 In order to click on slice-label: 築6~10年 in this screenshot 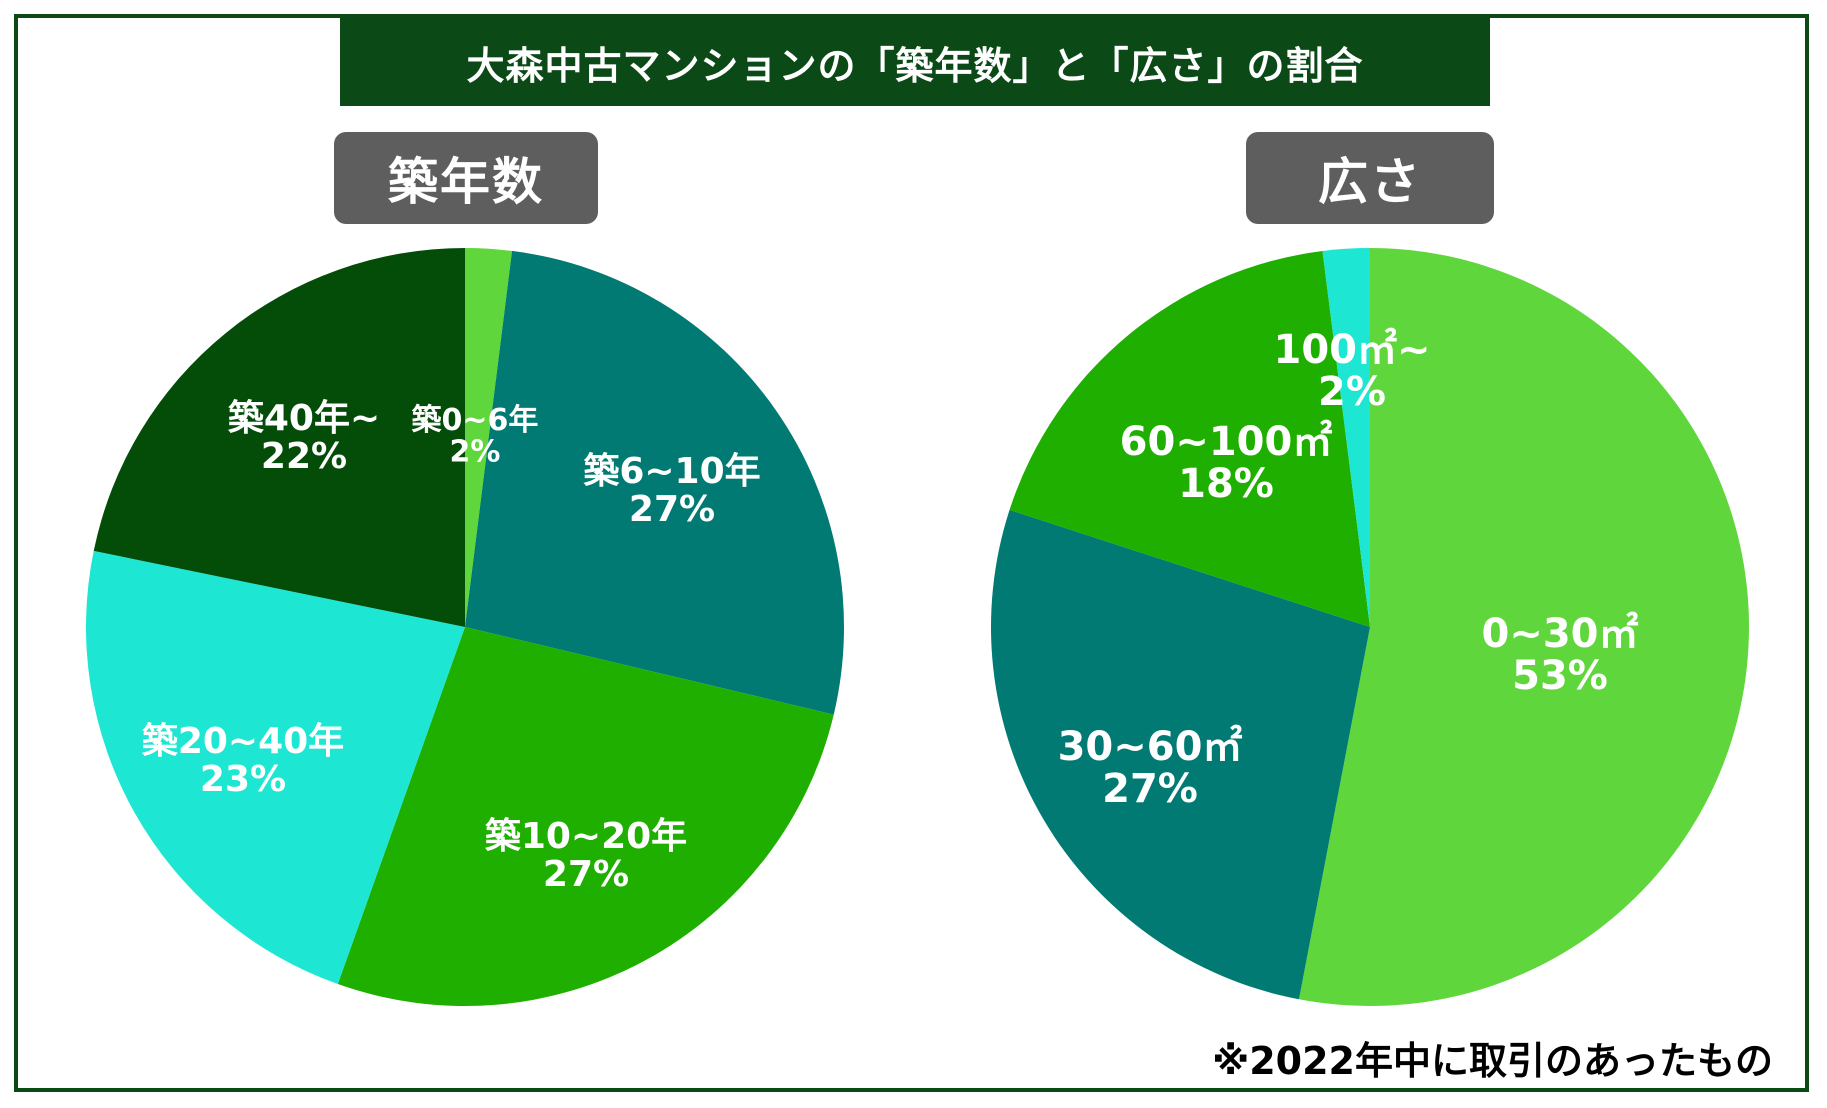, I will do `click(671, 471)`.